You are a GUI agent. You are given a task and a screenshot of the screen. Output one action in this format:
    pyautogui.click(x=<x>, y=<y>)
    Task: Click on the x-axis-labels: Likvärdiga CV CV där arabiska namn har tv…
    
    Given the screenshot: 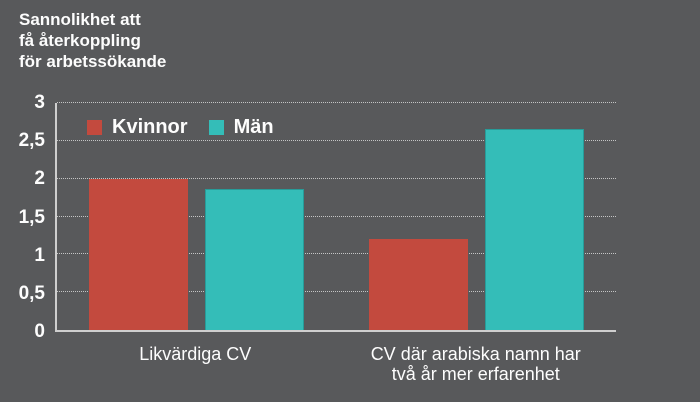 What is the action you would take?
    pyautogui.click(x=335, y=364)
    